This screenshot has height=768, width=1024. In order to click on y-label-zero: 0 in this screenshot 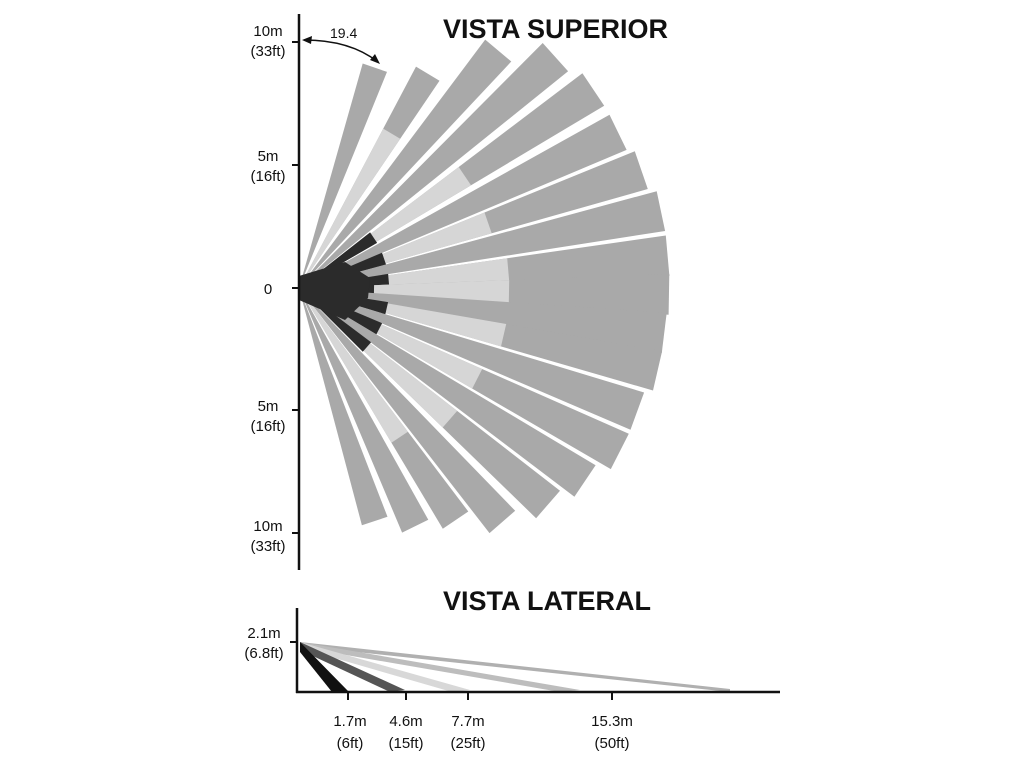, I will do `click(268, 289)`.